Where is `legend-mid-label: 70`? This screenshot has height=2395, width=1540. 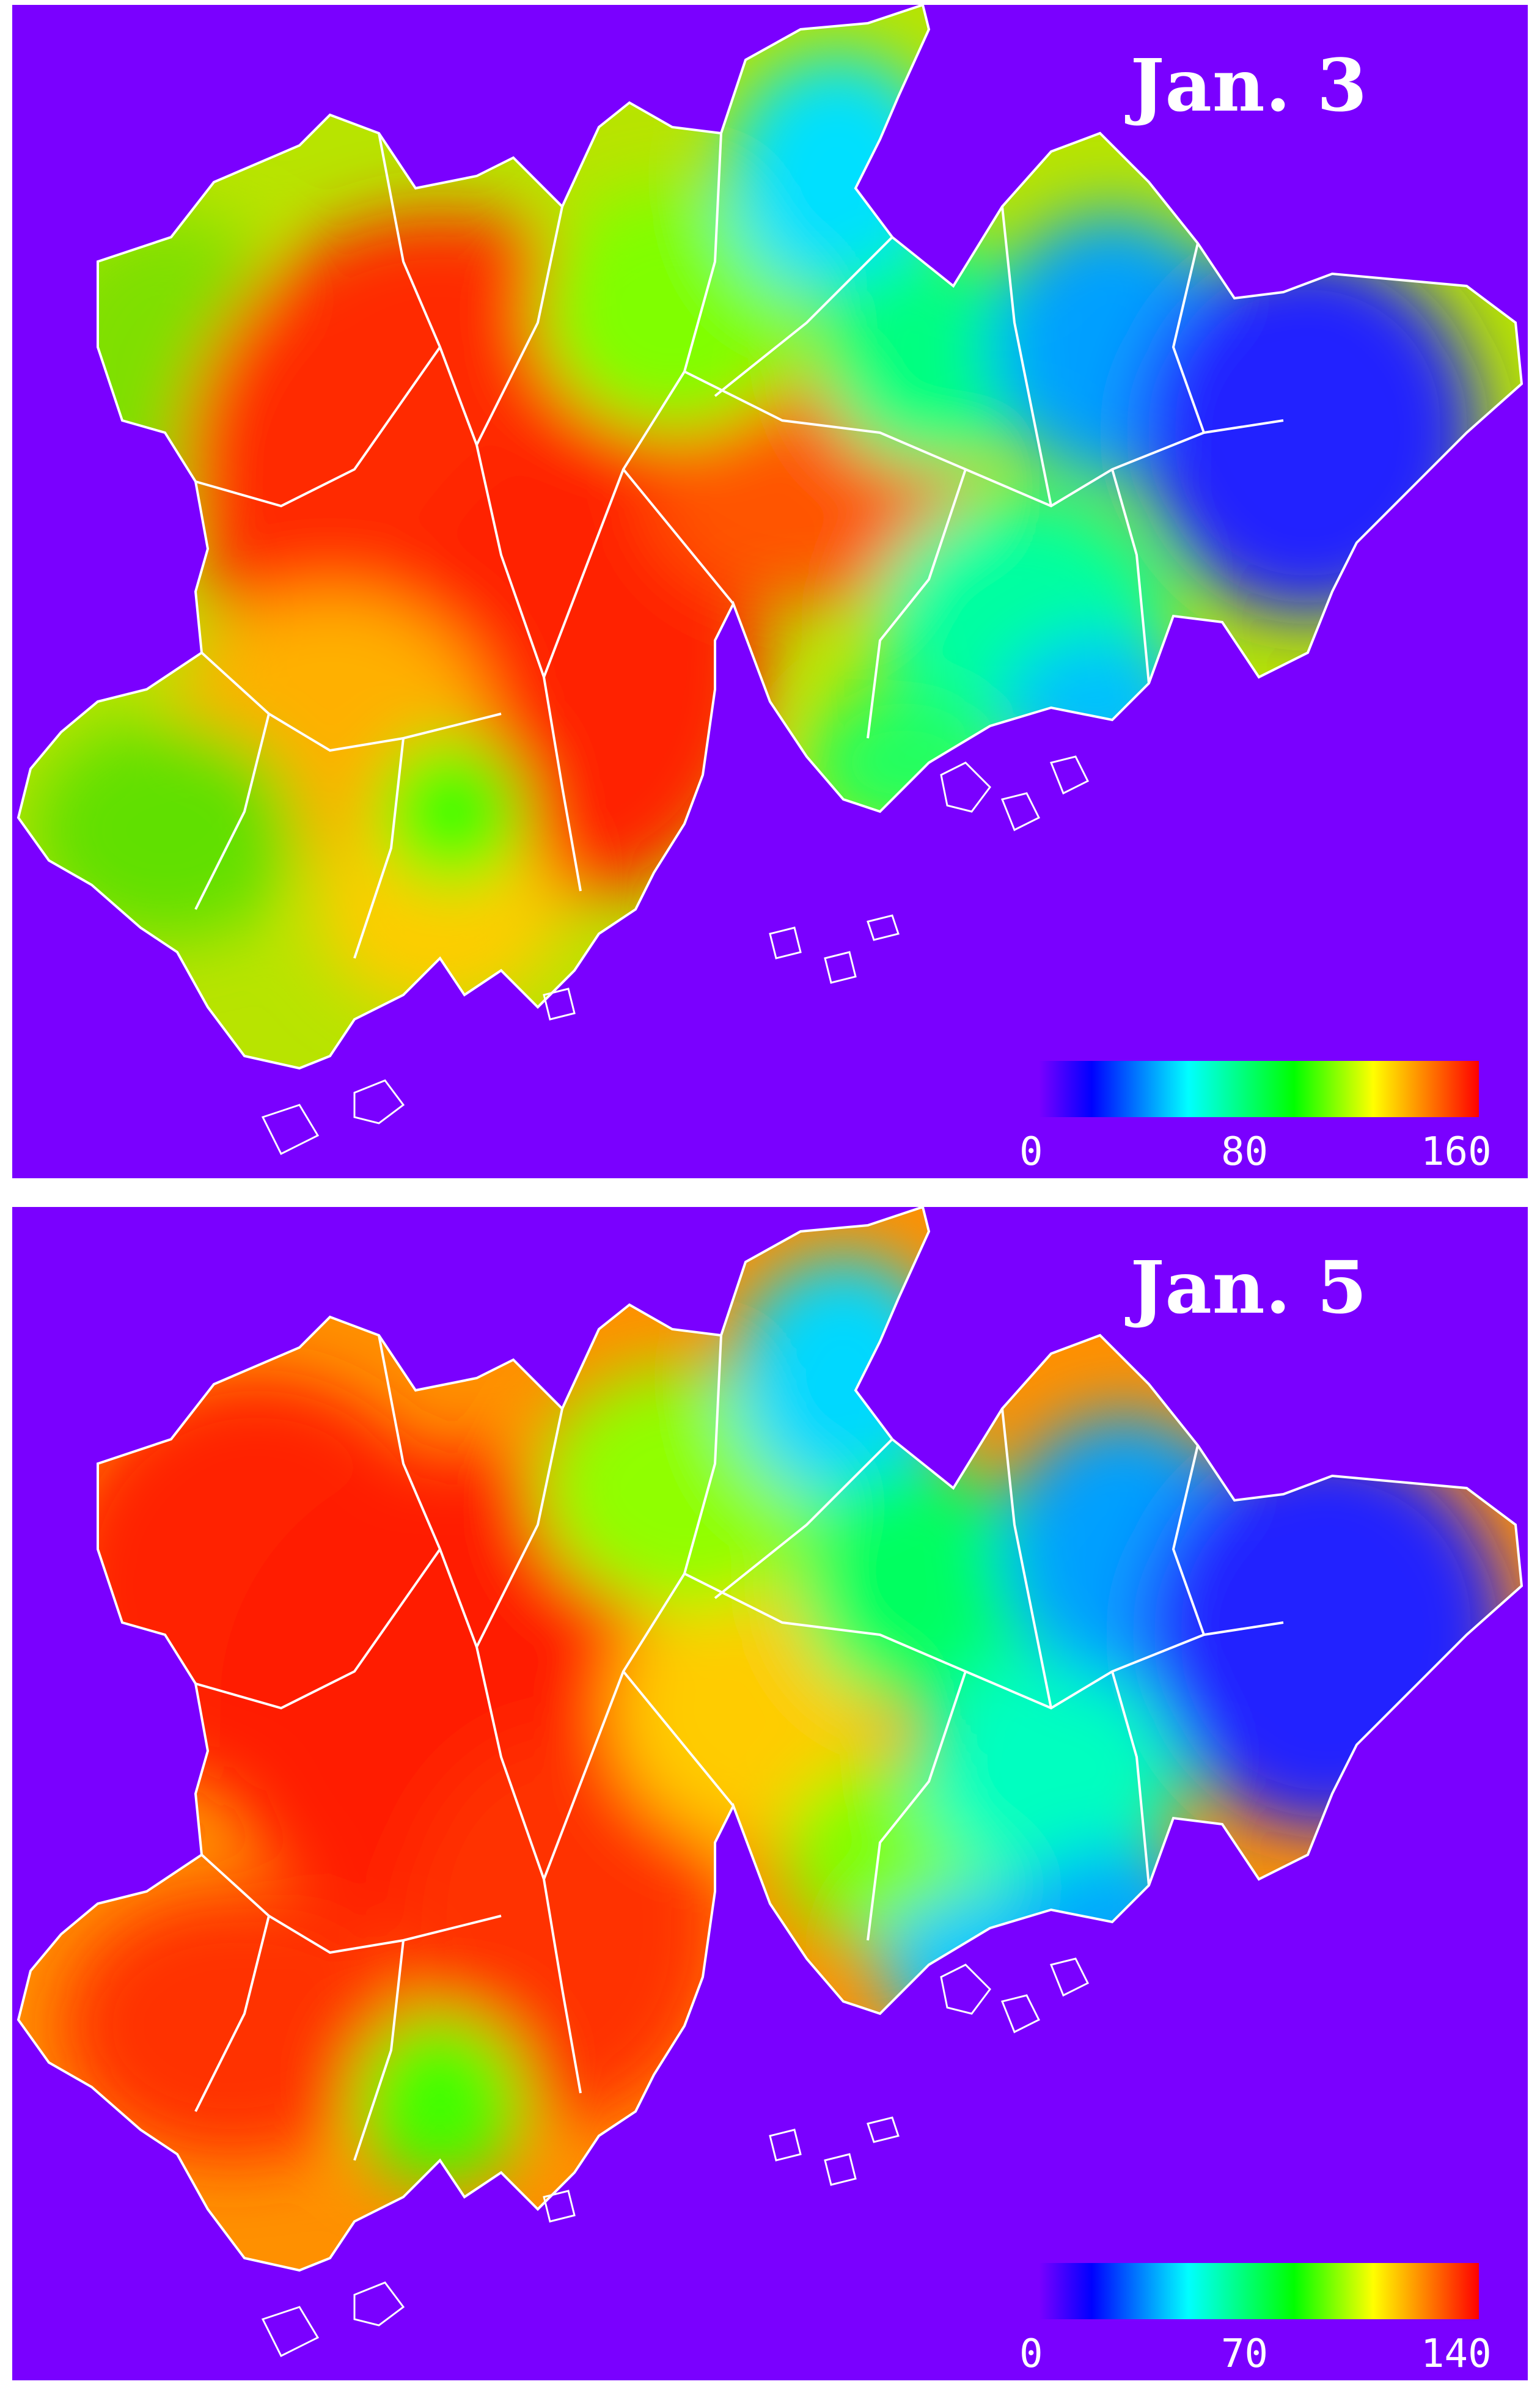 legend-mid-label: 70 is located at coordinates (1245, 2354).